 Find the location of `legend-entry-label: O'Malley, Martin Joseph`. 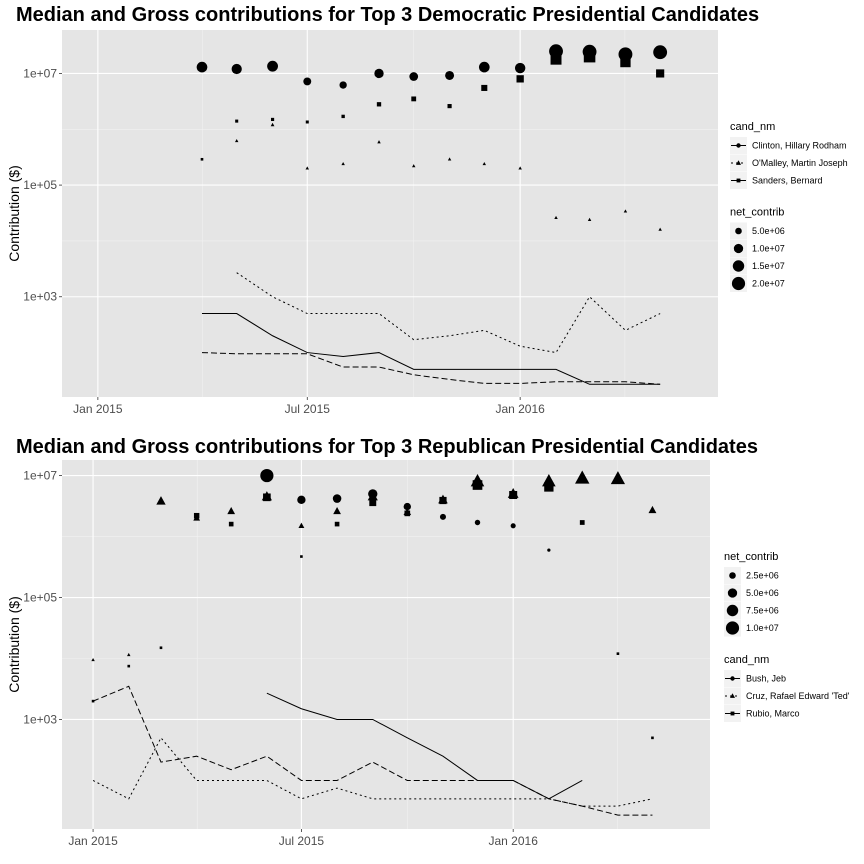

legend-entry-label: O'Malley, Martin Joseph is located at coordinates (800, 163).